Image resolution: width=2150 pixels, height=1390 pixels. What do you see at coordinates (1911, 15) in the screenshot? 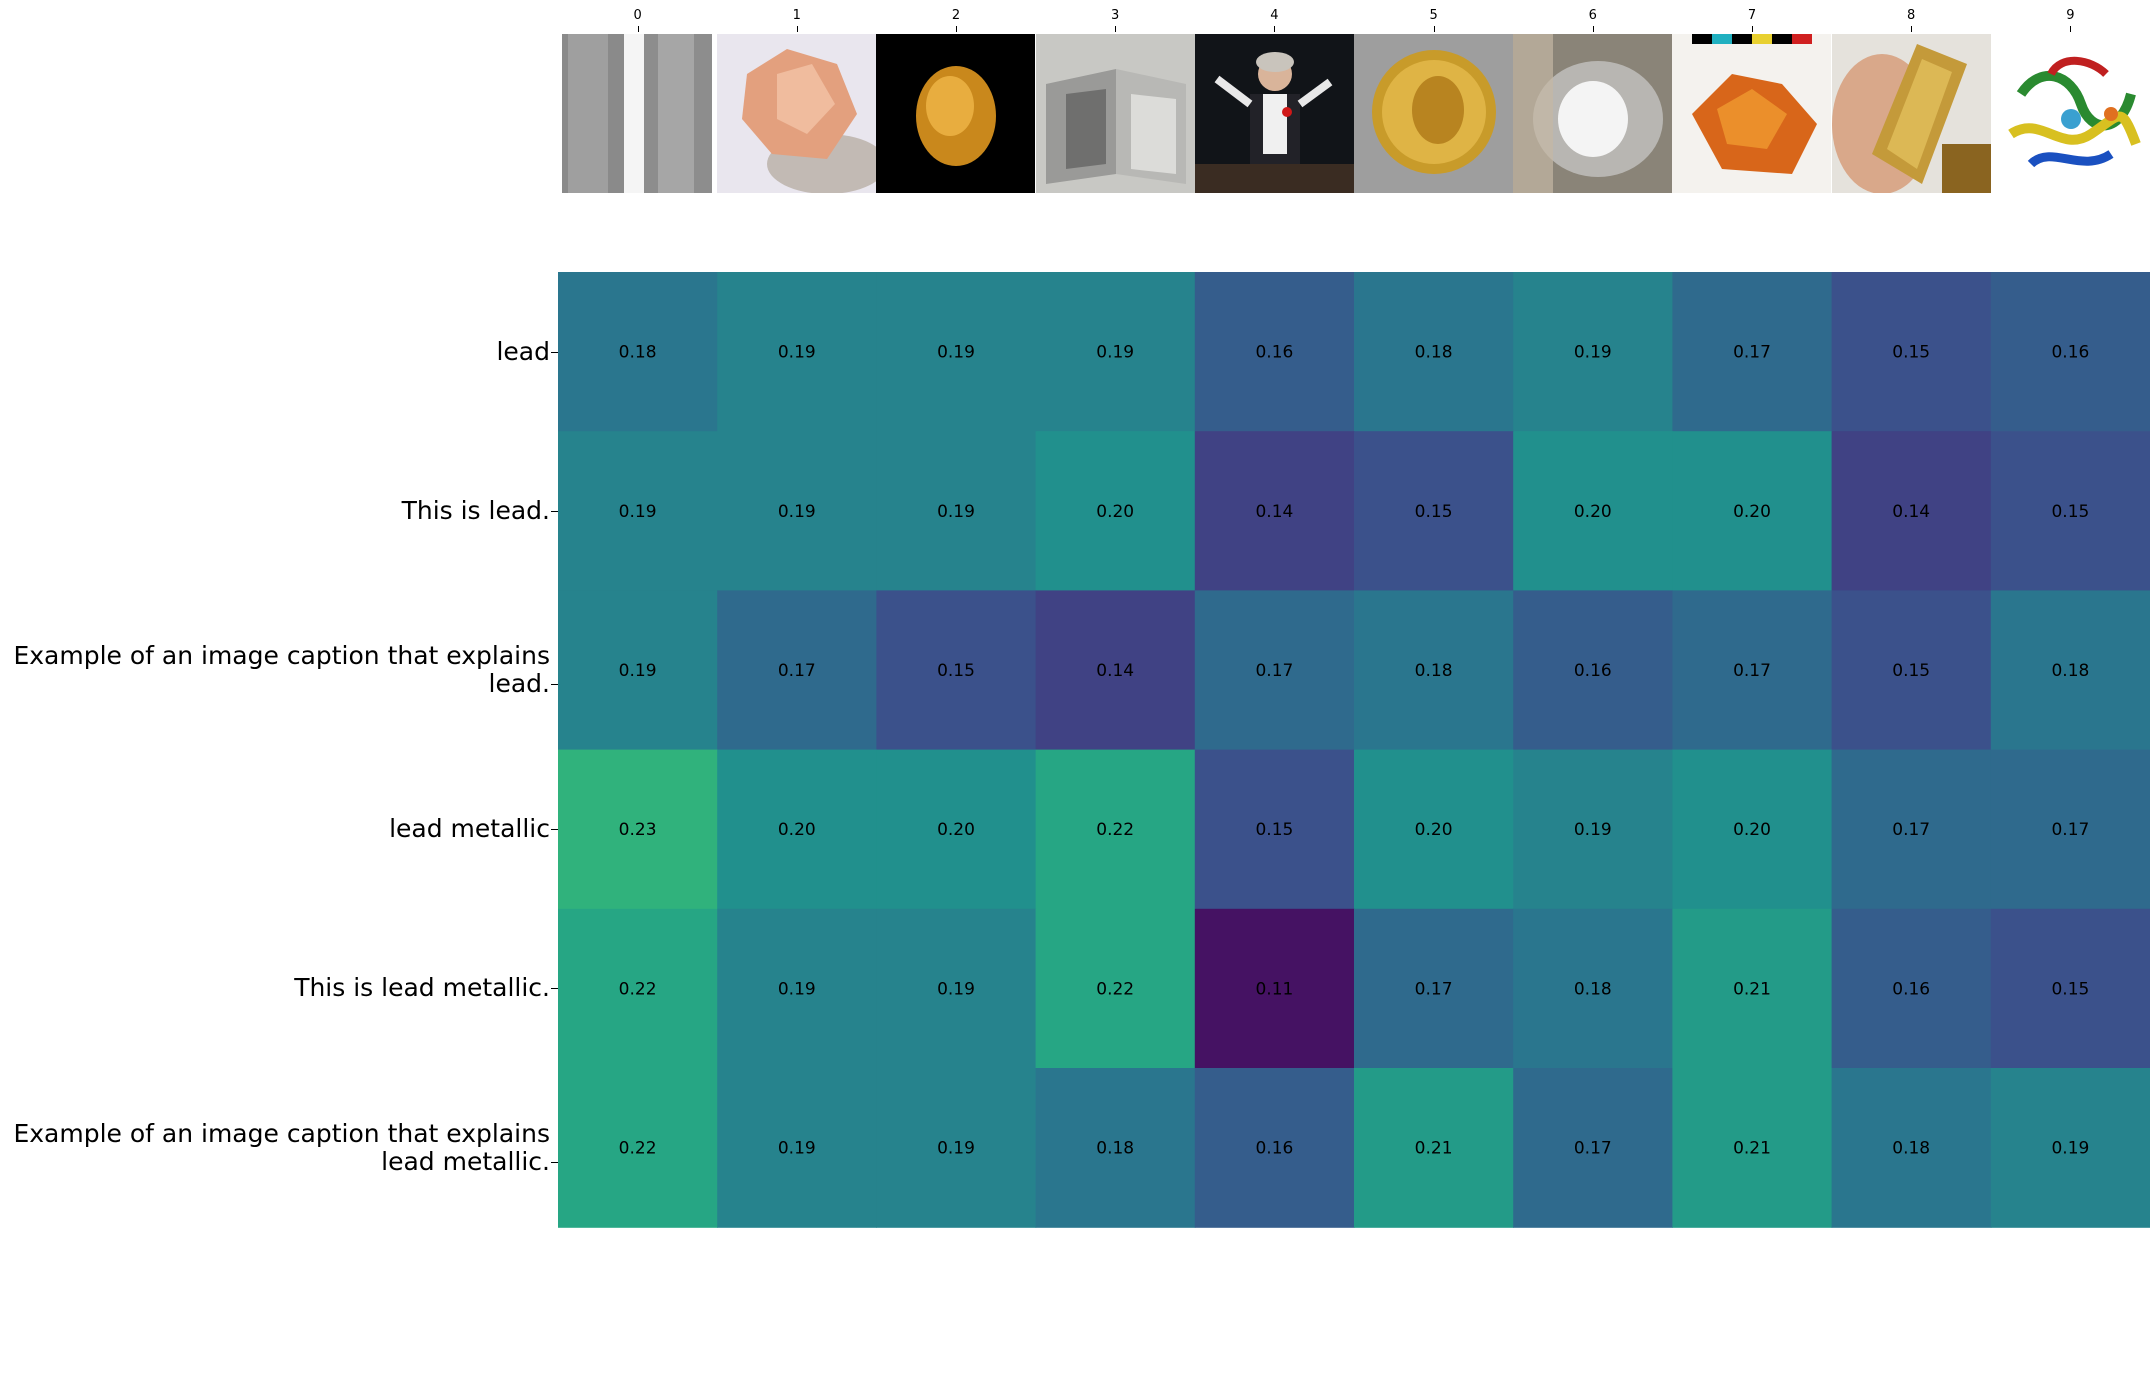
I see `column-tick-label: 8` at bounding box center [1911, 15].